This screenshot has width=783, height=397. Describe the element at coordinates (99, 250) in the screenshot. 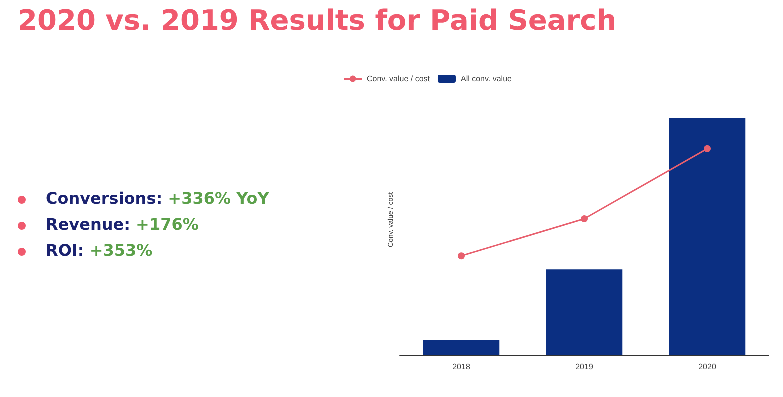

I see `text: ROI: +353%` at that location.